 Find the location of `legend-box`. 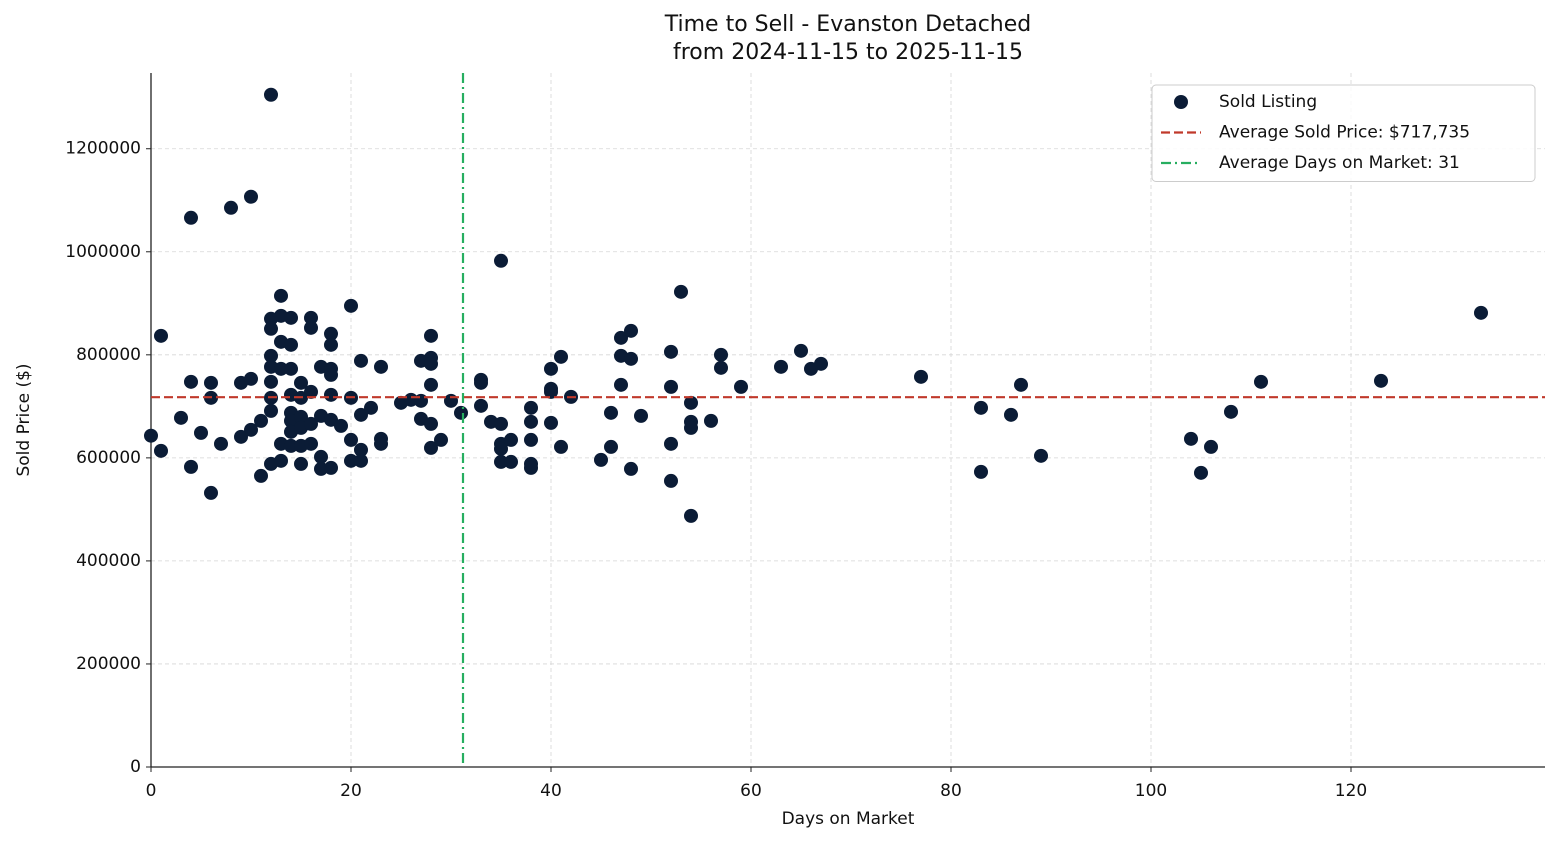

legend-box is located at coordinates (1343, 133).